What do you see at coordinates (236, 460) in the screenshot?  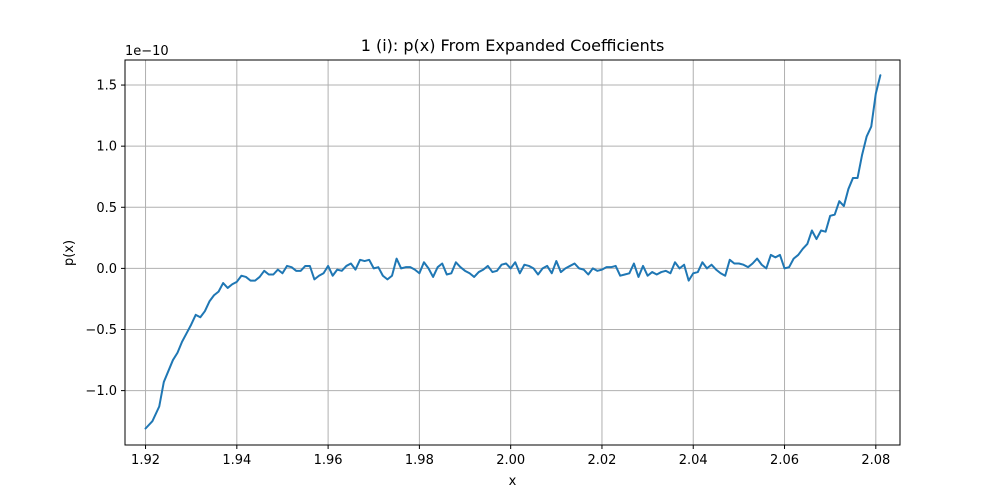 I see `x-tick-label: 1.94` at bounding box center [236, 460].